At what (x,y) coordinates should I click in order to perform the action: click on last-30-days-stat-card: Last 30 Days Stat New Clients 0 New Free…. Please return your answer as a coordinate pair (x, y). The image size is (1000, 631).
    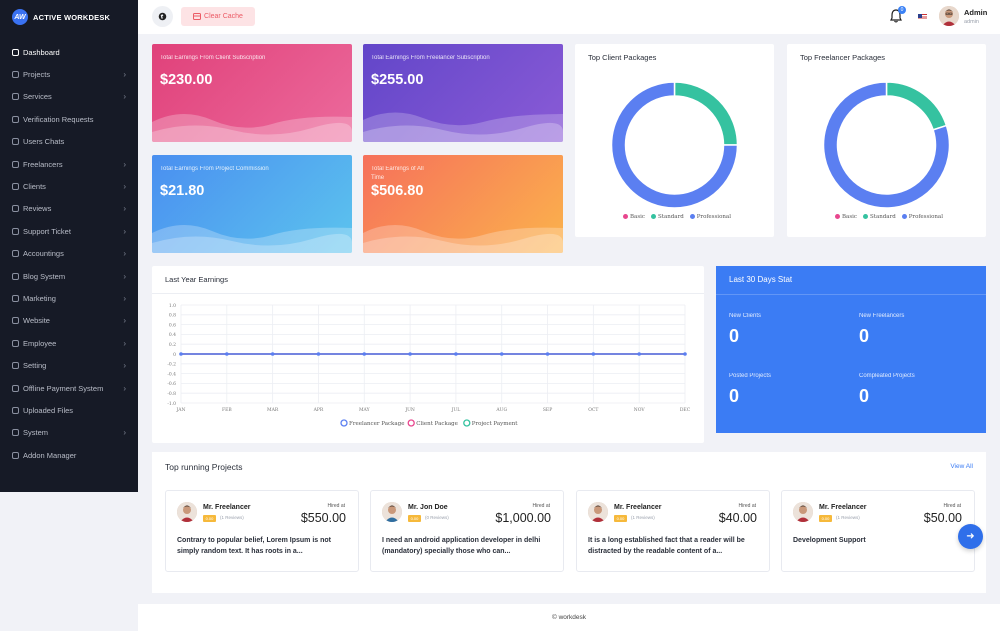
    Looking at the image, I should click on (851, 349).